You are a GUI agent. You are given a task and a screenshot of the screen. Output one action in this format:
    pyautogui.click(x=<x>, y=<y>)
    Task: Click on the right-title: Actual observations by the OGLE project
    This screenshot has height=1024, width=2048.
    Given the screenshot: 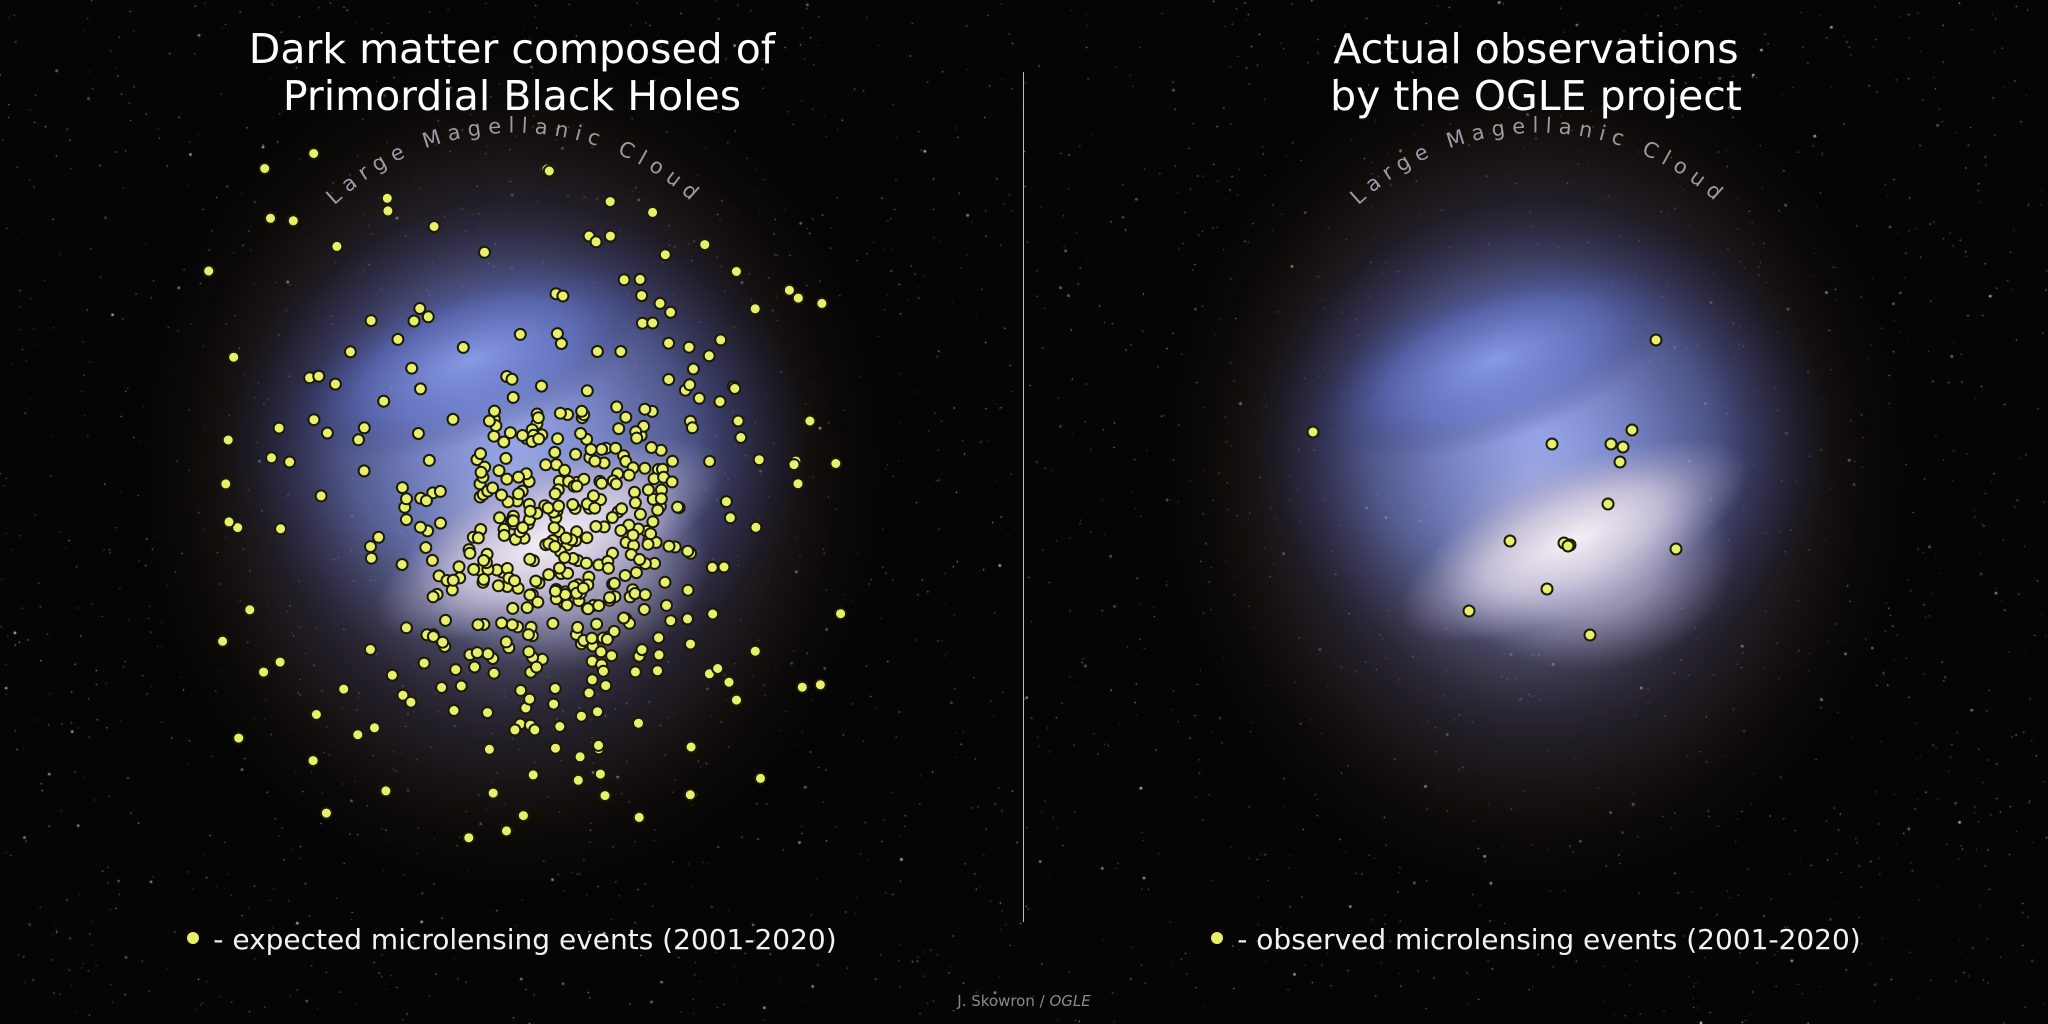 What is the action you would take?
    pyautogui.click(x=1536, y=73)
    